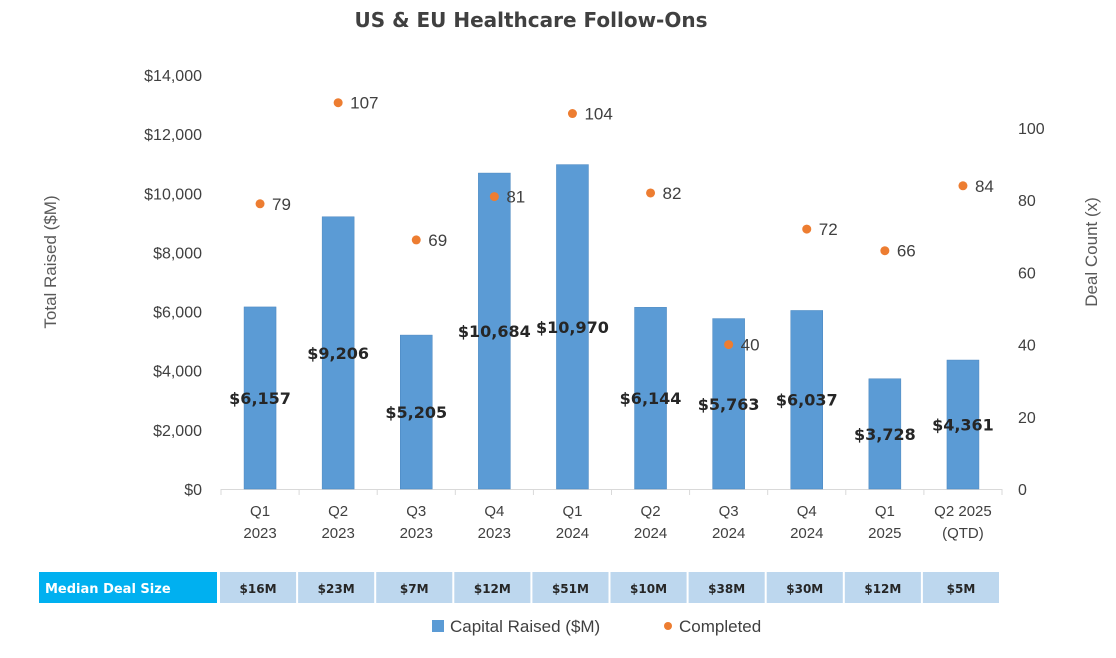 The width and height of the screenshot is (1116, 658). Describe the element at coordinates (750, 345) in the screenshot. I see `scatter-data-label: 40` at that location.